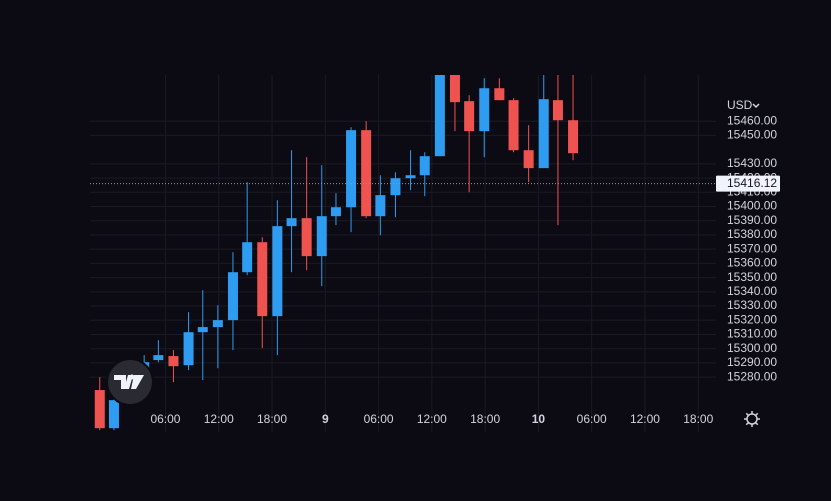  Describe the element at coordinates (752, 334) in the screenshot. I see `y-tick-label: 15310.00` at that location.